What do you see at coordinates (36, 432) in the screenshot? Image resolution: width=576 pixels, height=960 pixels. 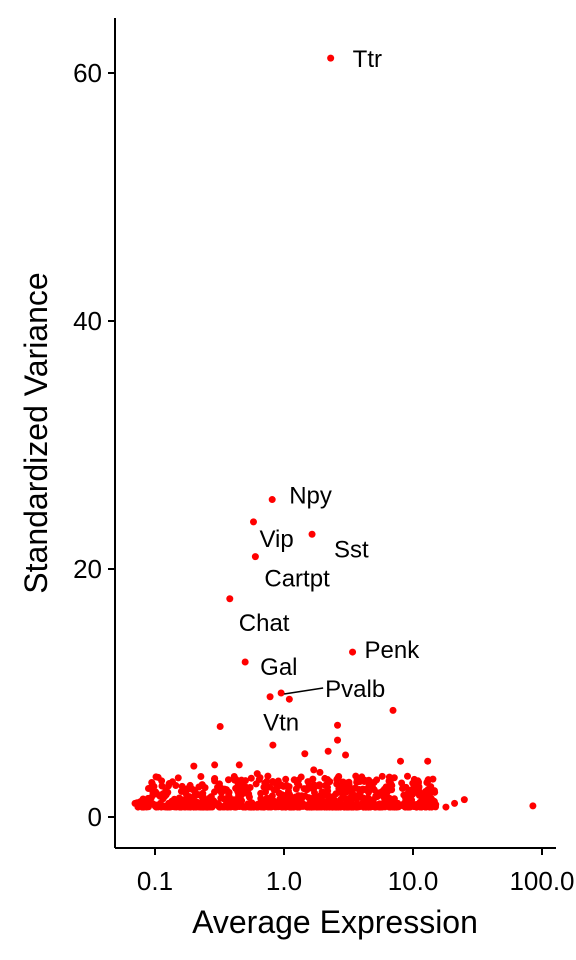 I see `y-axis-title: Standardized Variance` at bounding box center [36, 432].